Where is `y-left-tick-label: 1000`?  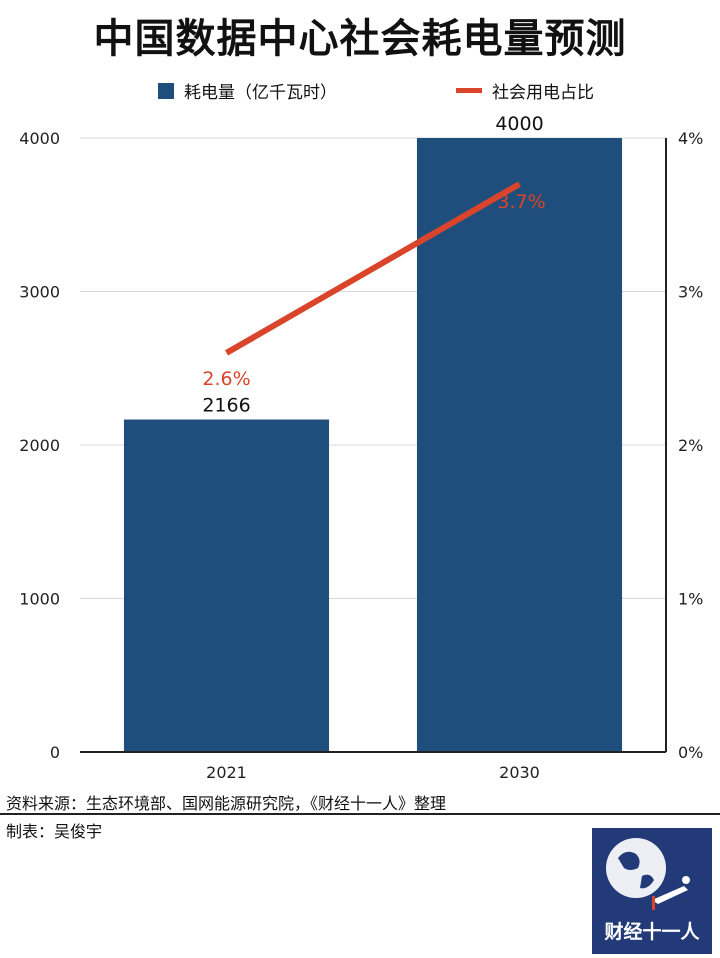
y-left-tick-label: 1000 is located at coordinates (39, 599).